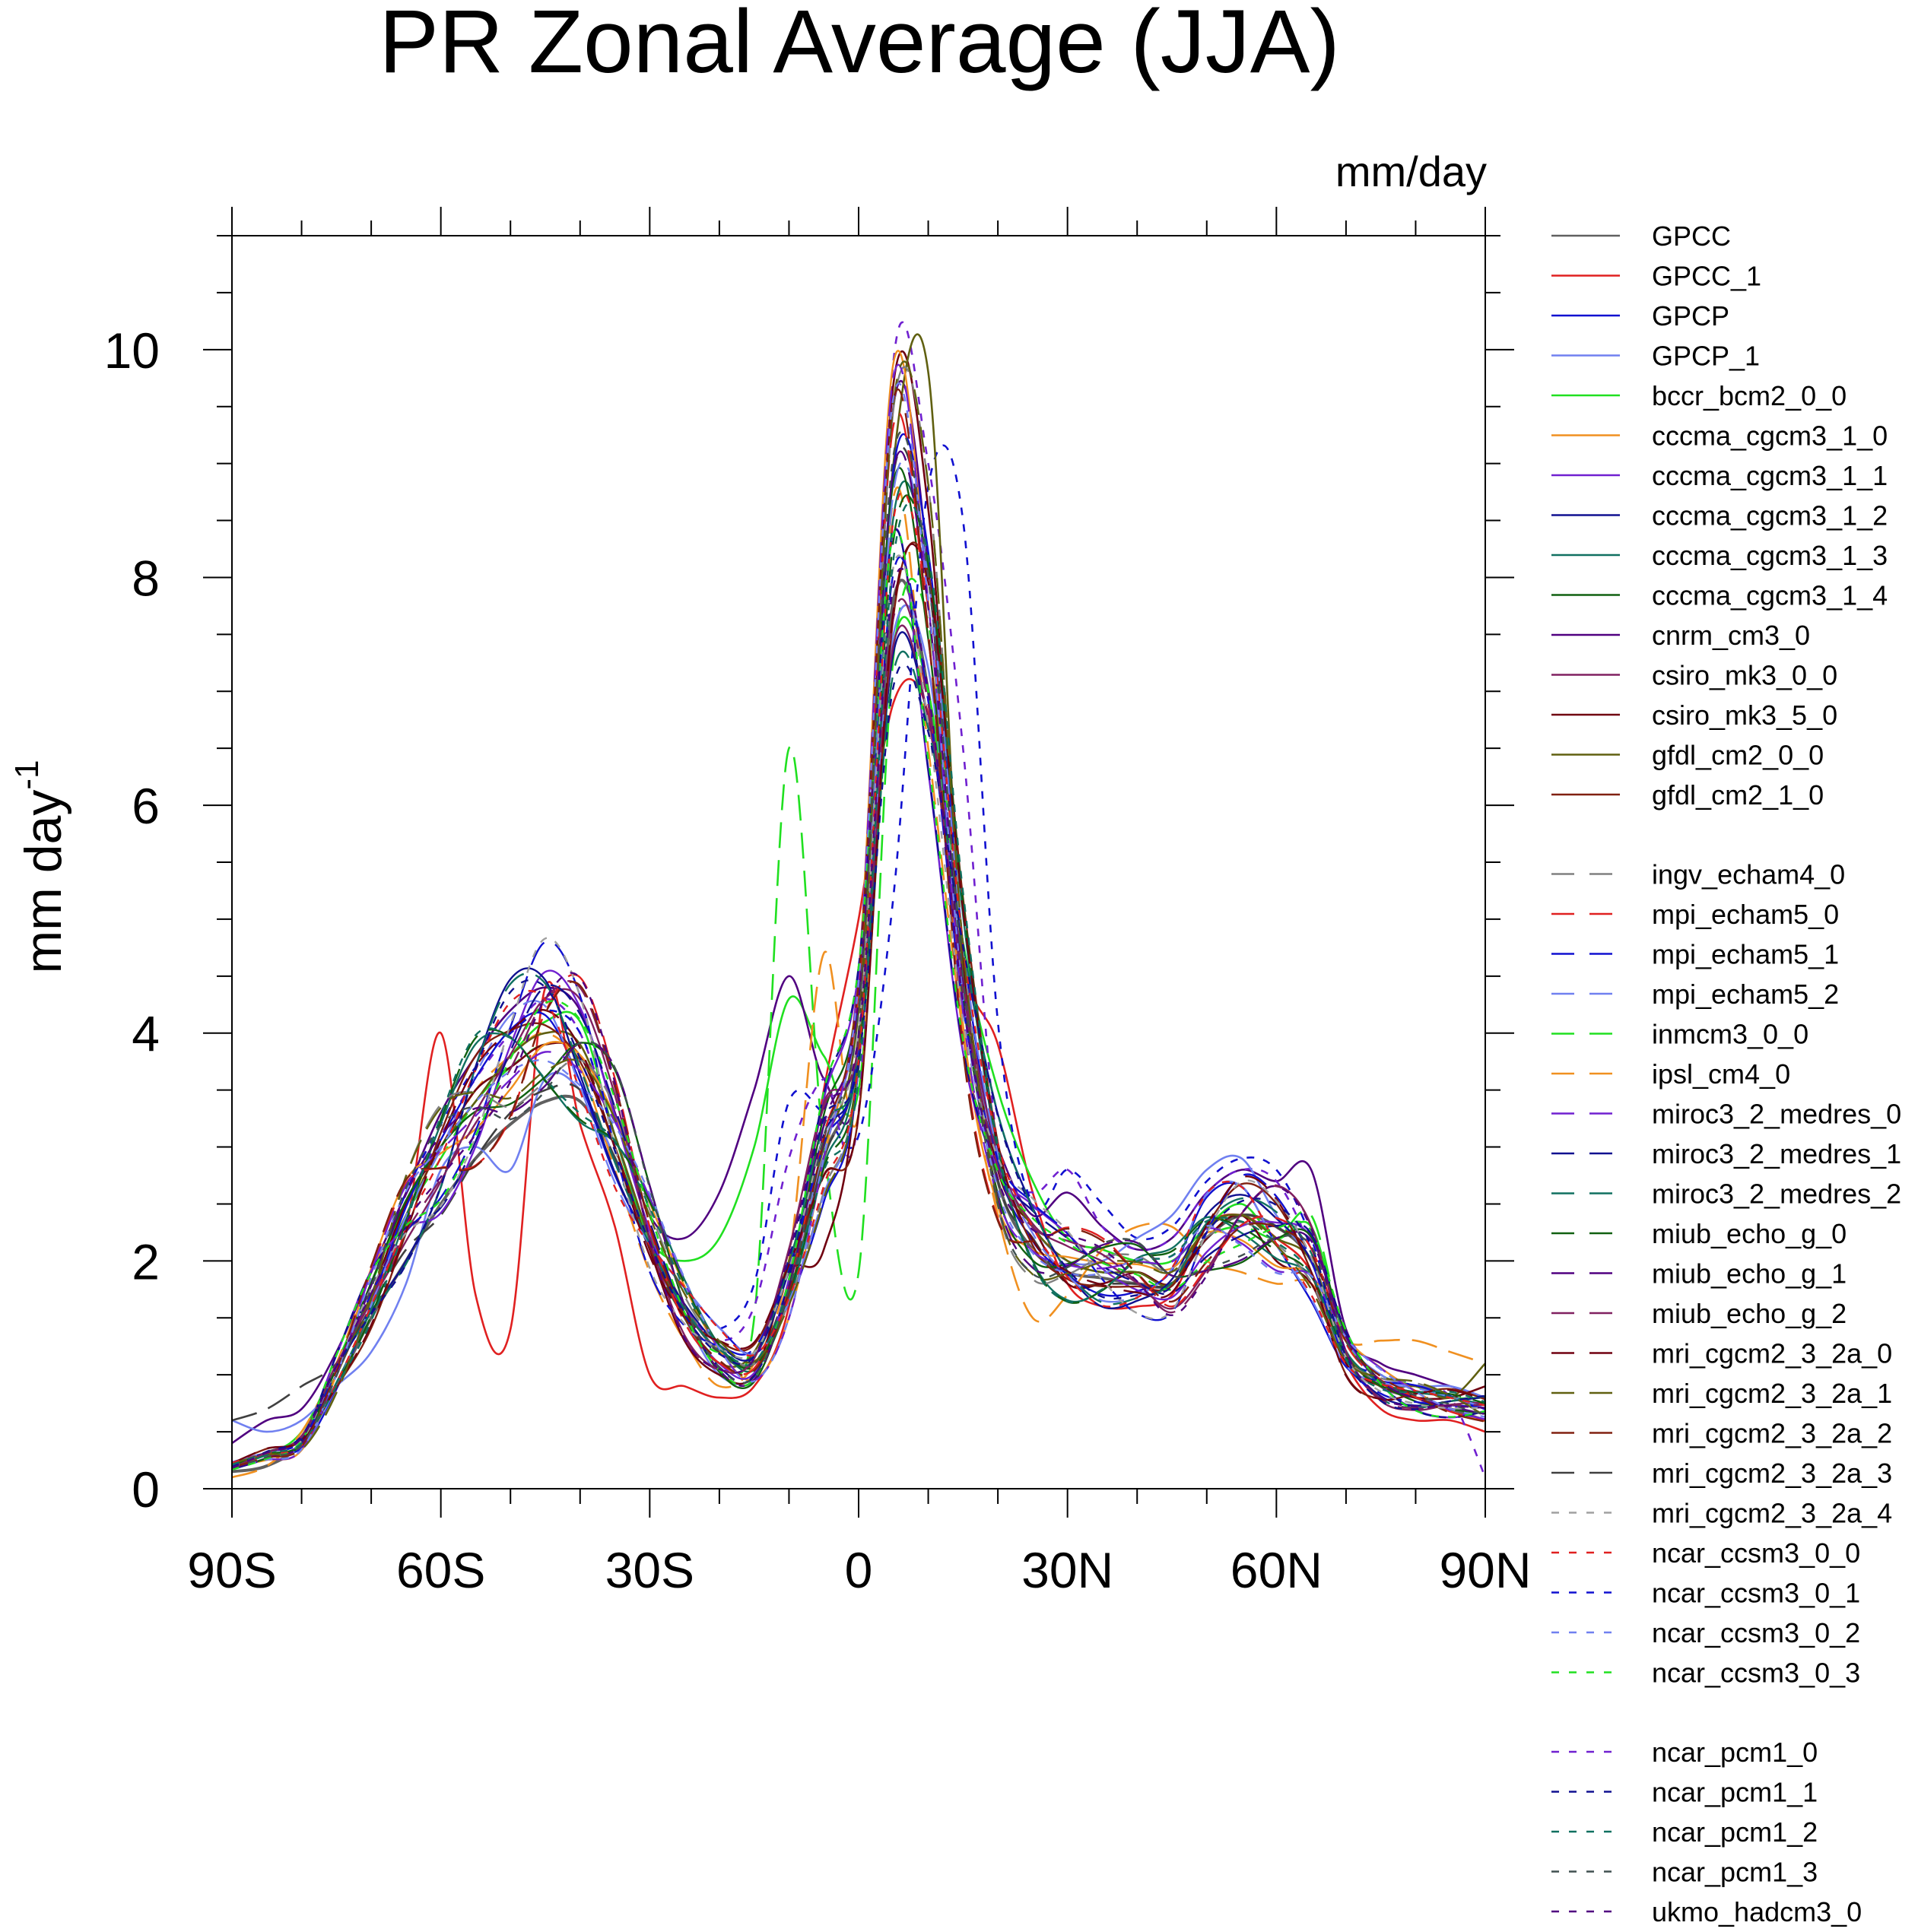  I want to click on legend-item-mri-cgcm2-3-2a-2: mri_cgcm2_3_2a_2, so click(1721, 1434).